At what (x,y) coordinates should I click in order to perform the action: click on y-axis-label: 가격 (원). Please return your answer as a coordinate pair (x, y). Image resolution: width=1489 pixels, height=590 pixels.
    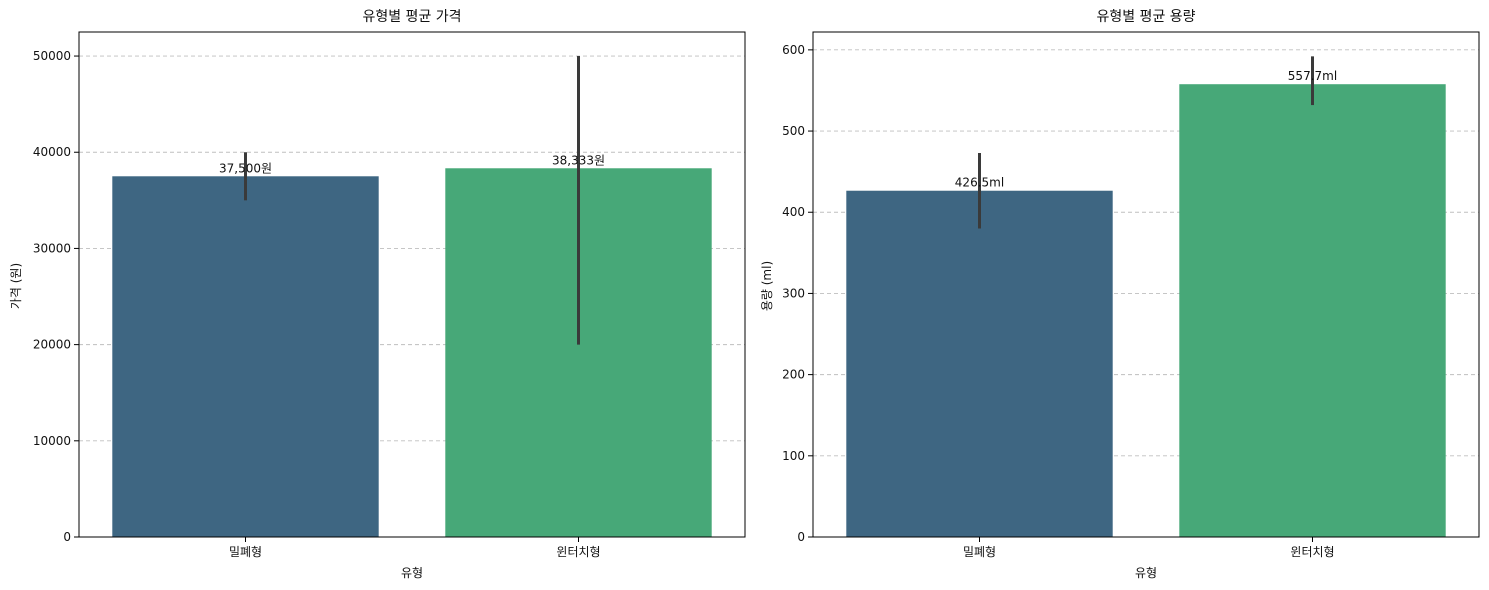
    Looking at the image, I should click on (16, 286).